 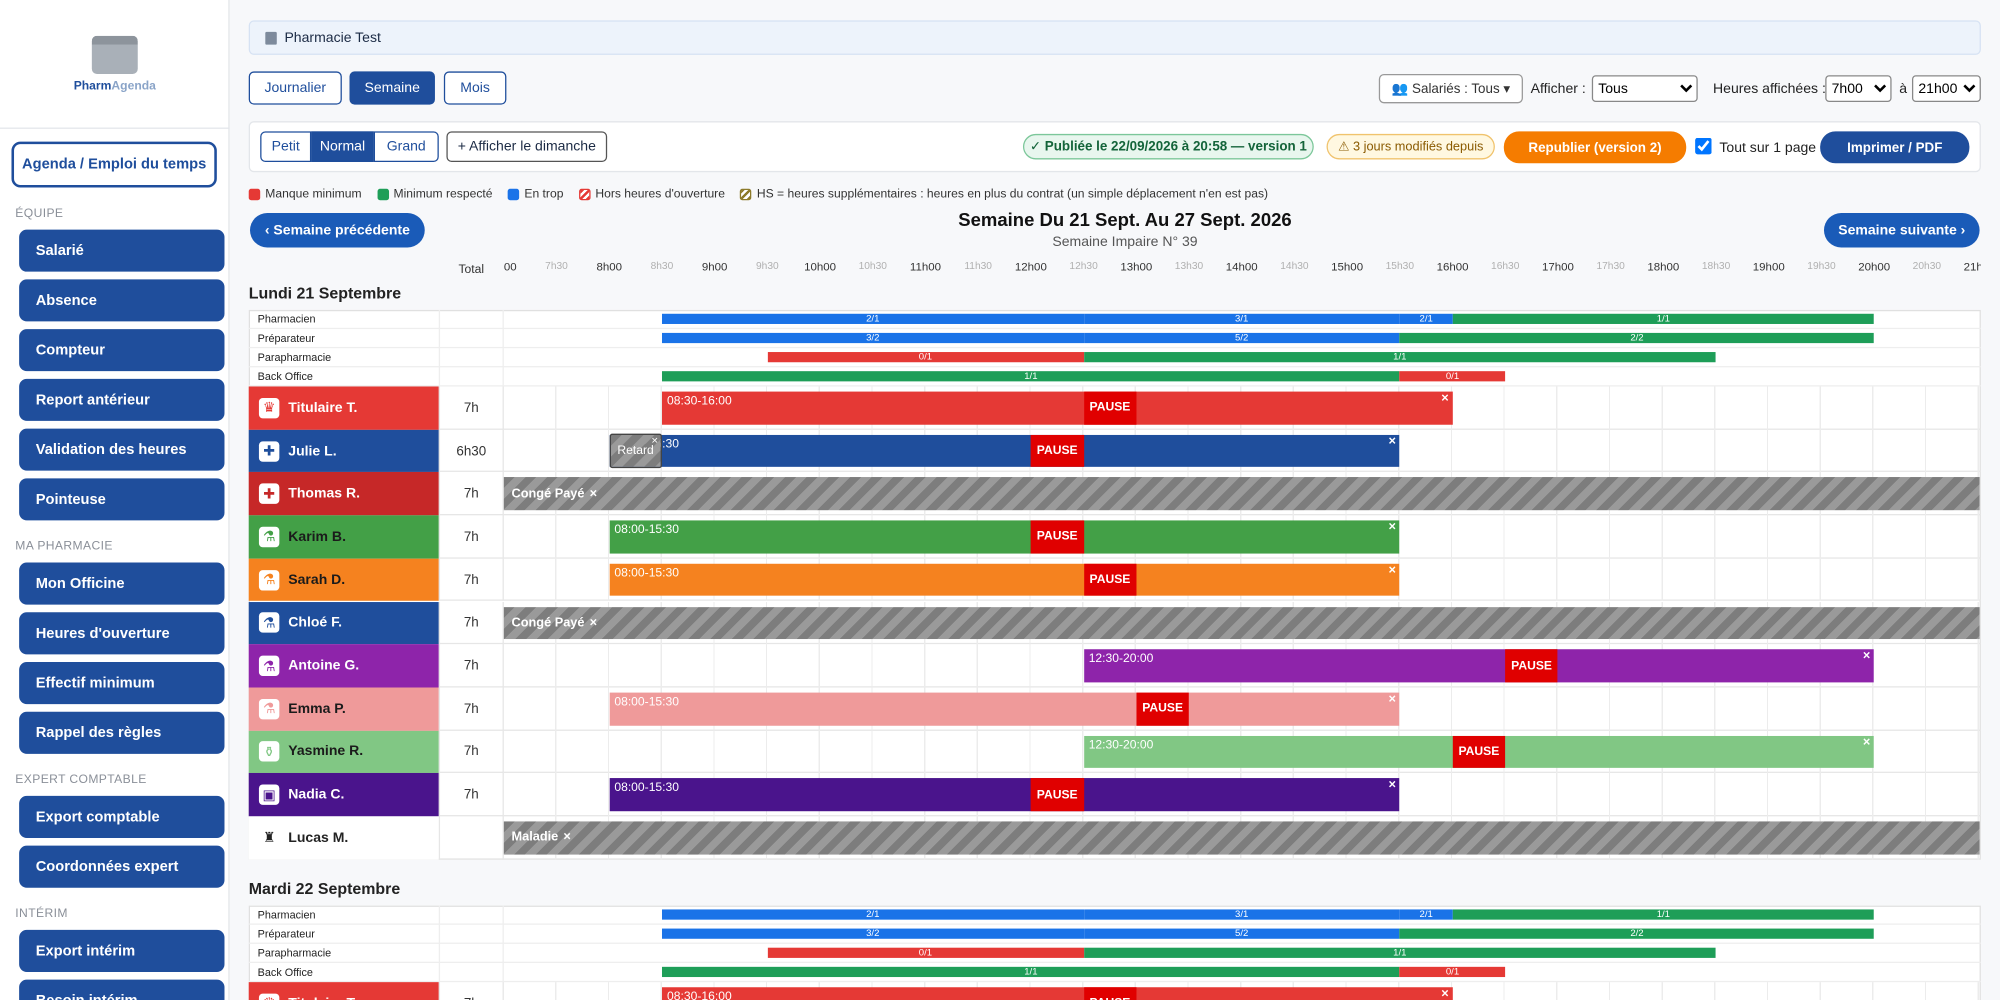 What do you see at coordinates (342, 146) in the screenshot?
I see `size-button: Normal` at bounding box center [342, 146].